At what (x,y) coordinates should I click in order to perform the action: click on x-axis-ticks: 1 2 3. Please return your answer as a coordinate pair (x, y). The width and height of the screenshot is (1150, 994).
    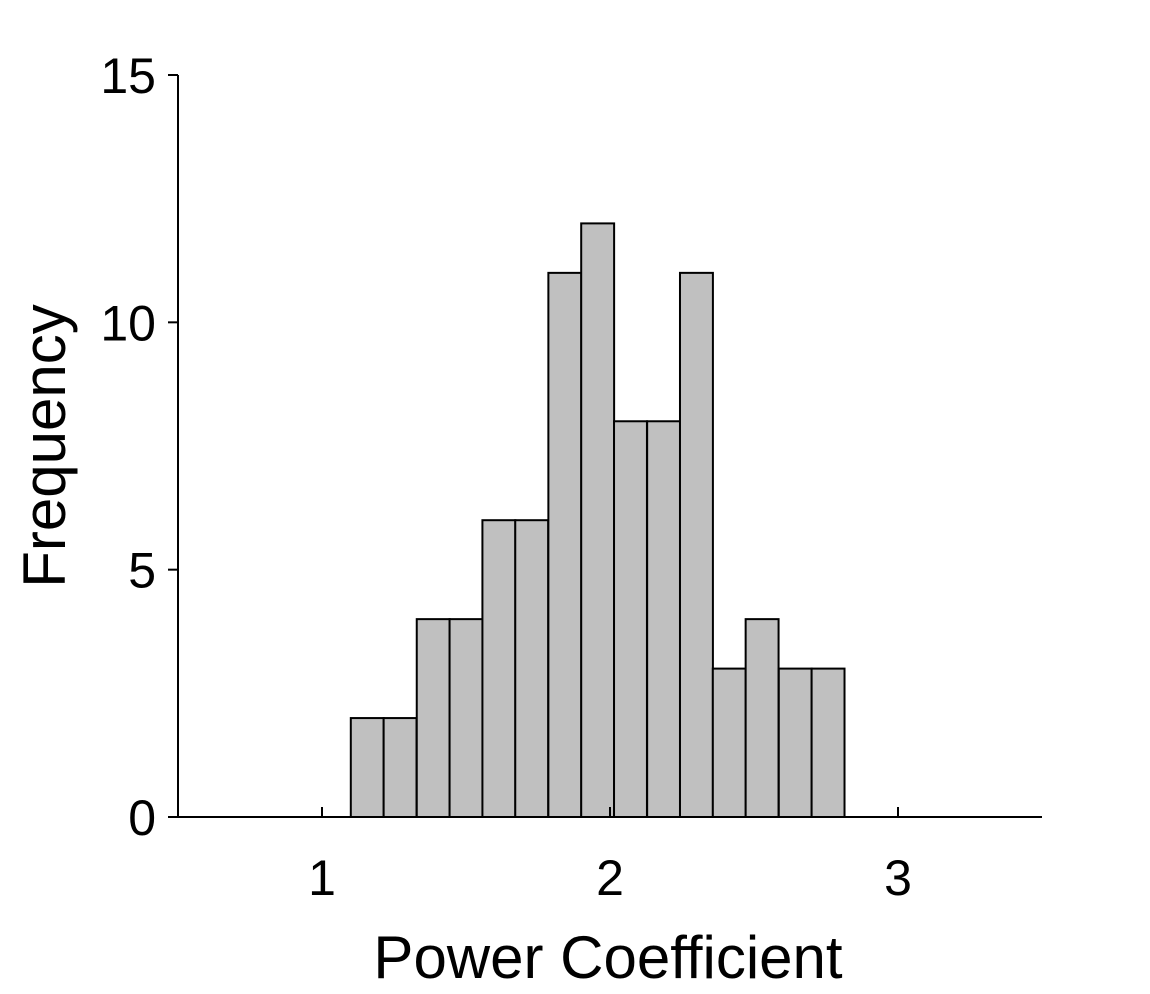
    Looking at the image, I should click on (610, 856).